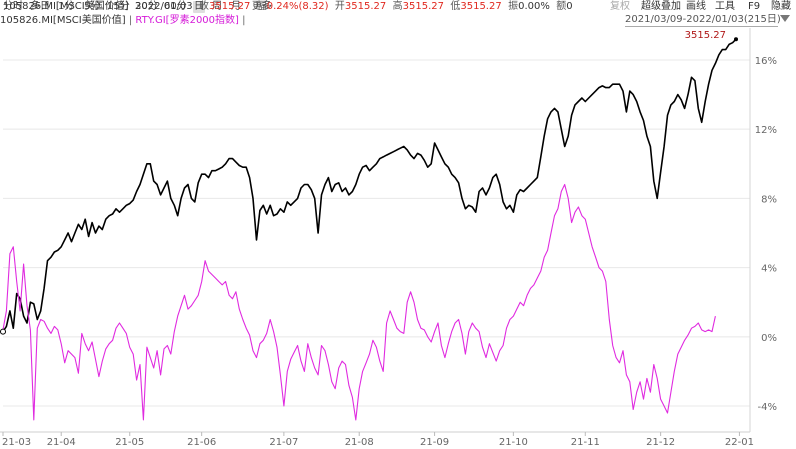  I want to click on open-label: 开, so click(339, 6).